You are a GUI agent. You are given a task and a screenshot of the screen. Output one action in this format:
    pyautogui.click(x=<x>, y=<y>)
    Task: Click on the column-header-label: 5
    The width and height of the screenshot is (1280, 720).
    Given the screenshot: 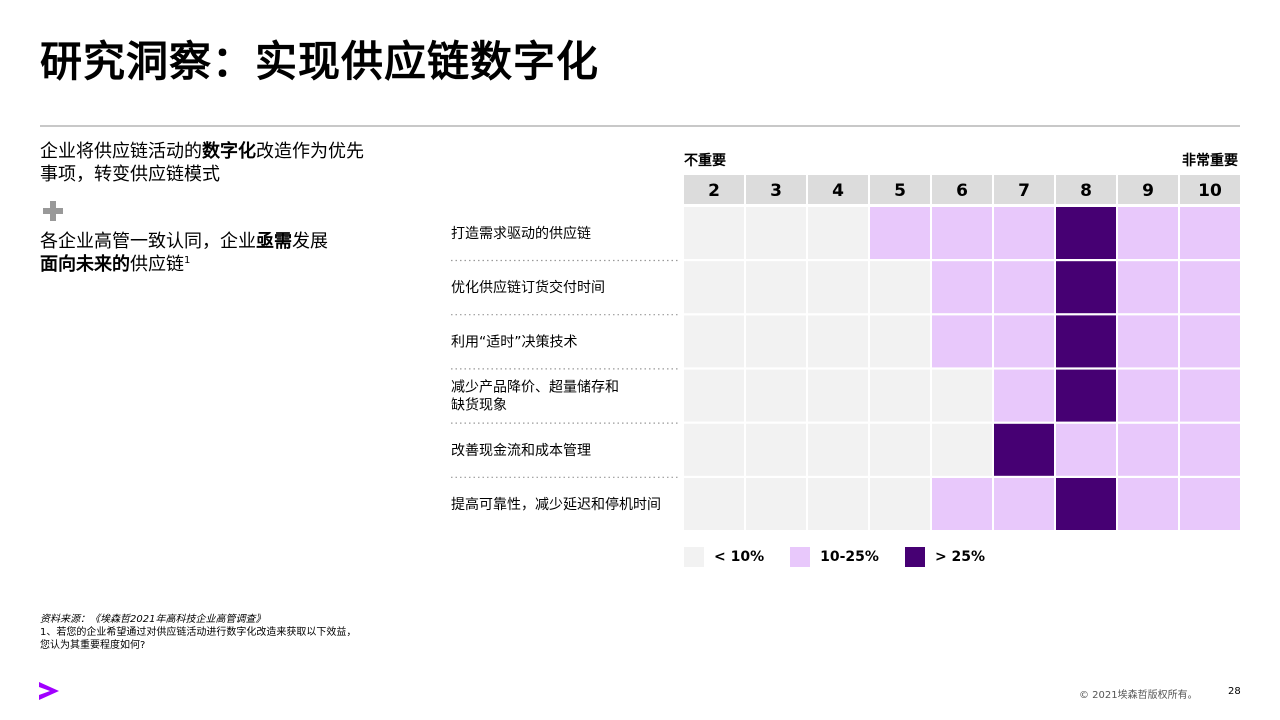 What is the action you would take?
    pyautogui.click(x=900, y=191)
    